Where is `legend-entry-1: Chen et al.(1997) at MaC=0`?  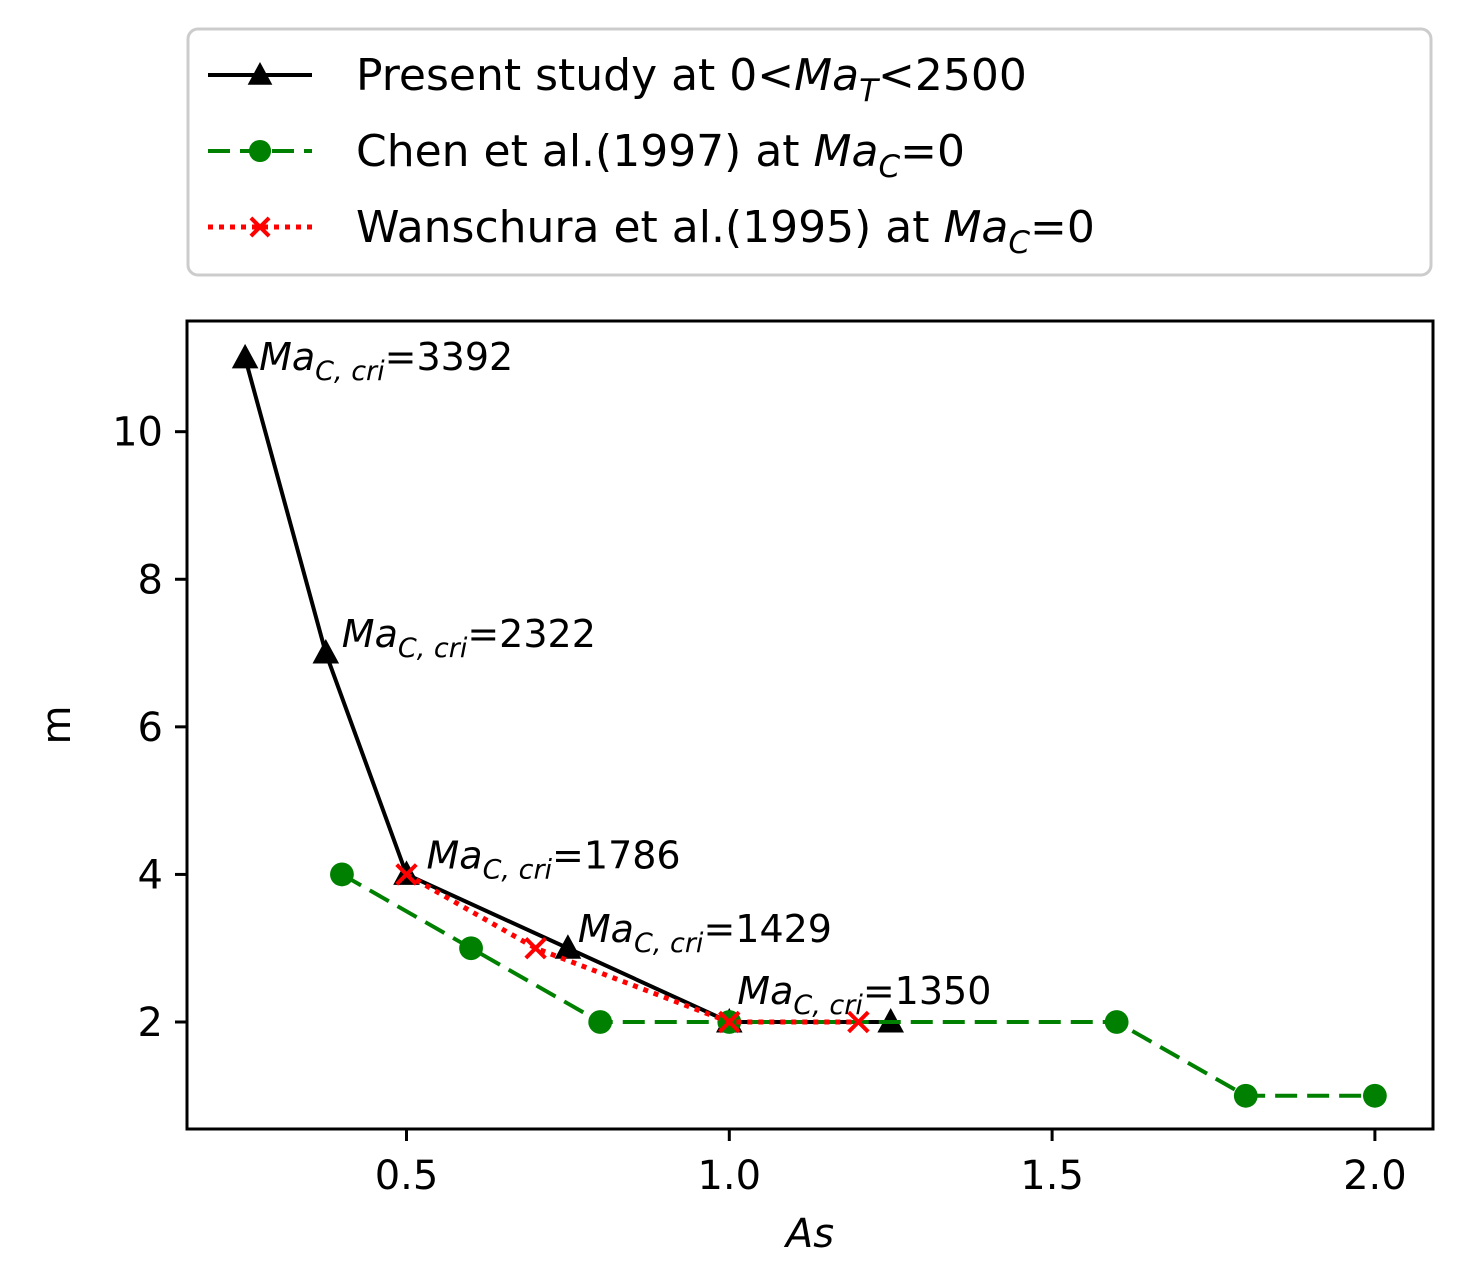
legend-entry-1: Chen et al.(1997) at MaC=0 is located at coordinates (586, 155).